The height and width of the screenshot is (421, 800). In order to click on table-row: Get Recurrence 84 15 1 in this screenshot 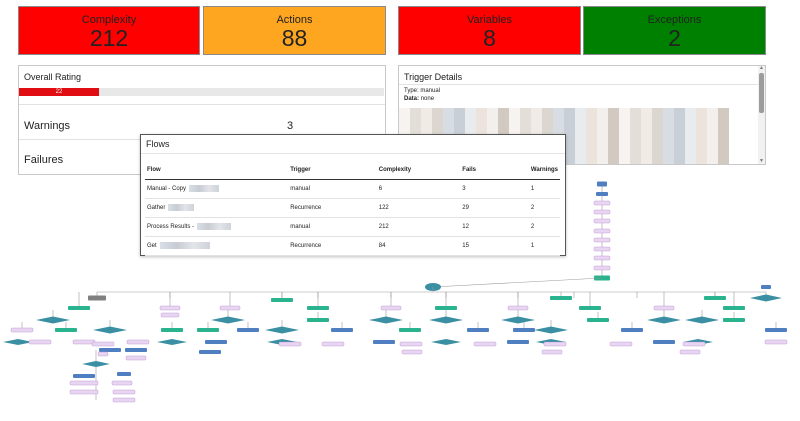, I will do `click(352, 246)`.